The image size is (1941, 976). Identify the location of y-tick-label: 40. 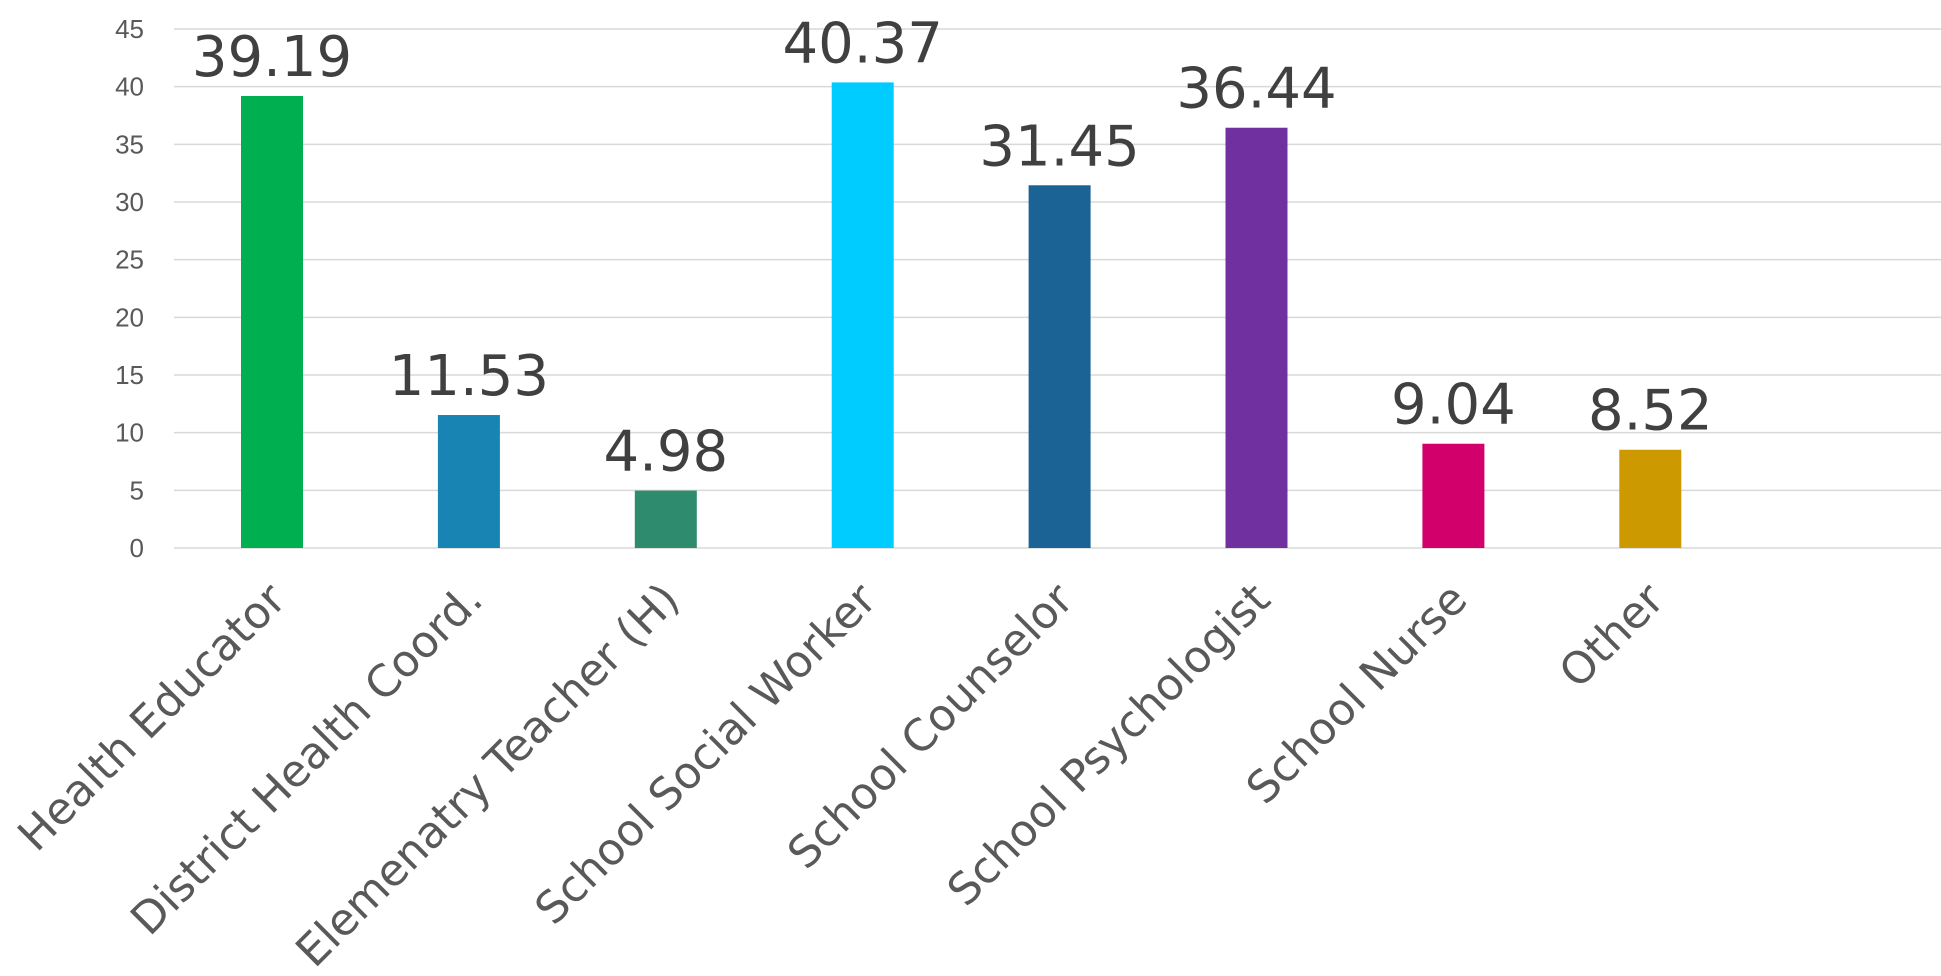
(129, 87).